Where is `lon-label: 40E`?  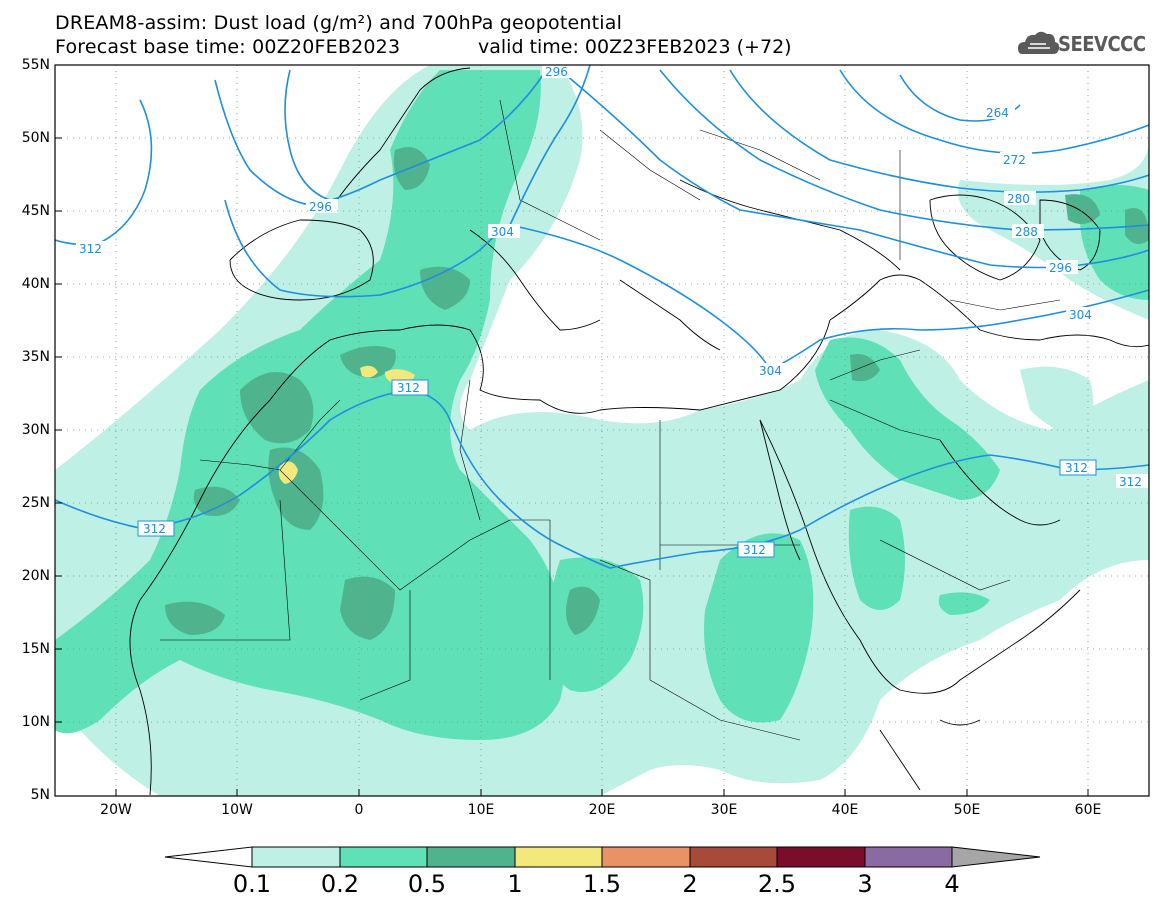
lon-label: 40E is located at coordinates (845, 810).